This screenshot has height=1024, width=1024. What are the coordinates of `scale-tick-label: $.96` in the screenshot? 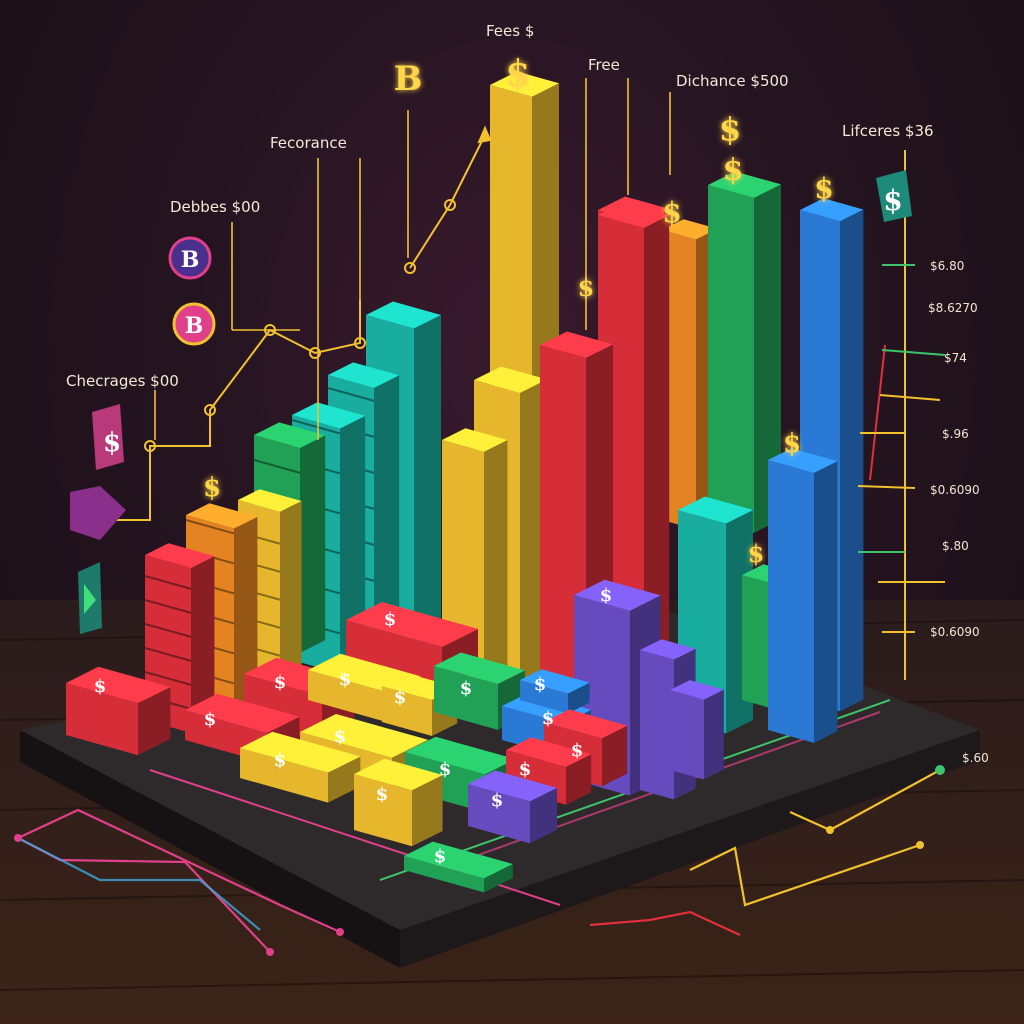 It's located at (955, 434).